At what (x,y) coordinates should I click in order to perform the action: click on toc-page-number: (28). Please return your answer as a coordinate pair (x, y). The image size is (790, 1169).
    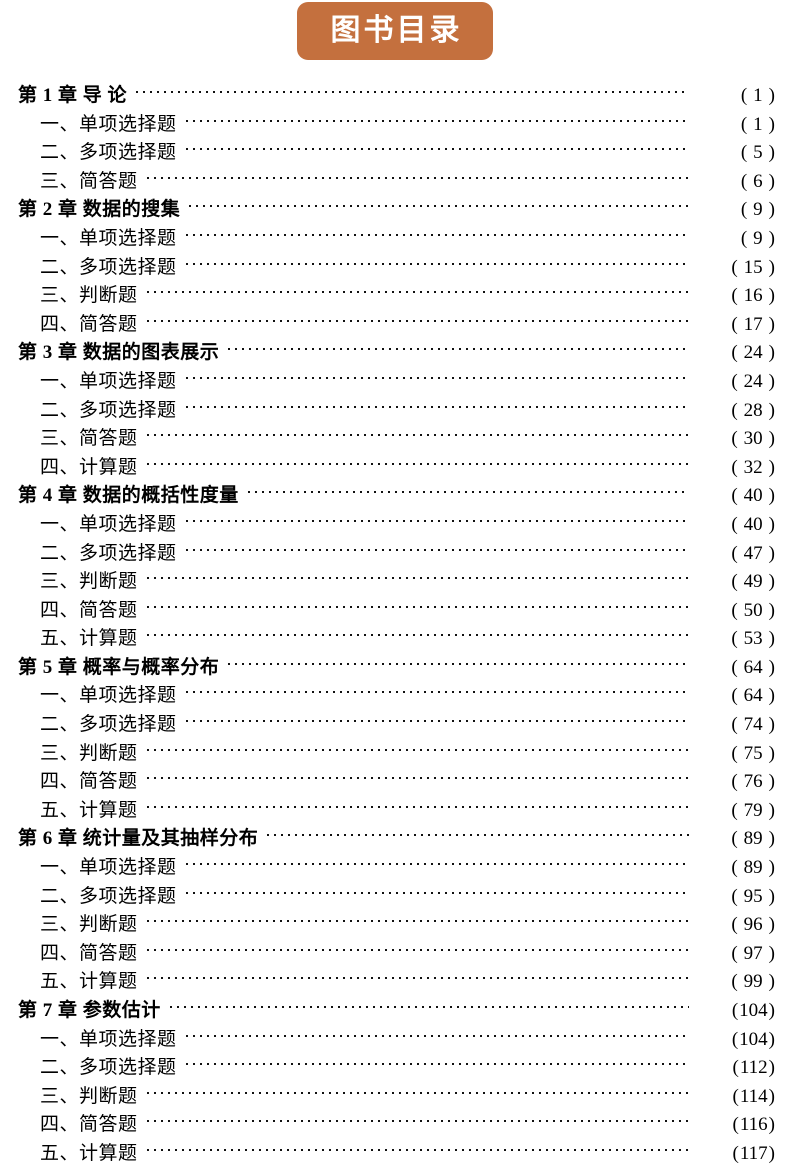
    Looking at the image, I should click on (753, 410).